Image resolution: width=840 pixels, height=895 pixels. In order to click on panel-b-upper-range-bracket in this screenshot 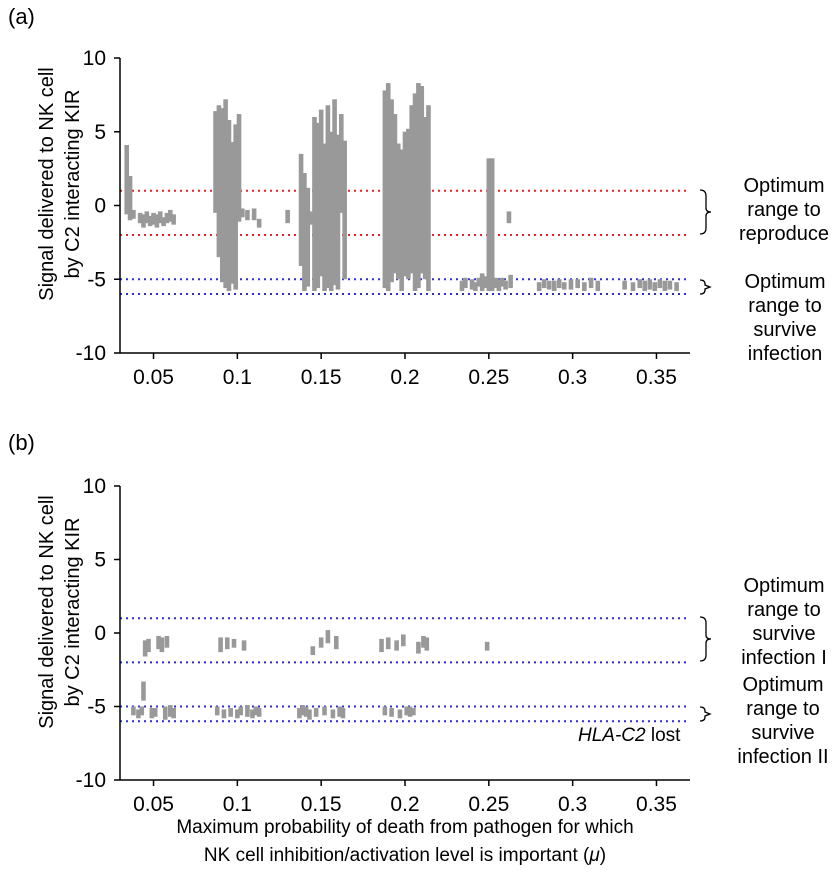, I will do `click(705, 639)`.